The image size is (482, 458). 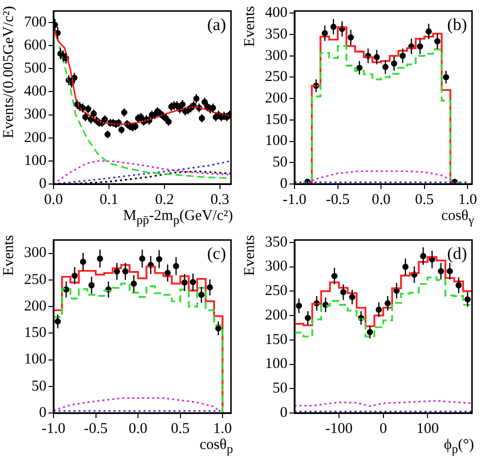 What do you see at coordinates (459, 447) in the screenshot?
I see `x-axis-title: ϕ$_{p}$(°)` at bounding box center [459, 447].